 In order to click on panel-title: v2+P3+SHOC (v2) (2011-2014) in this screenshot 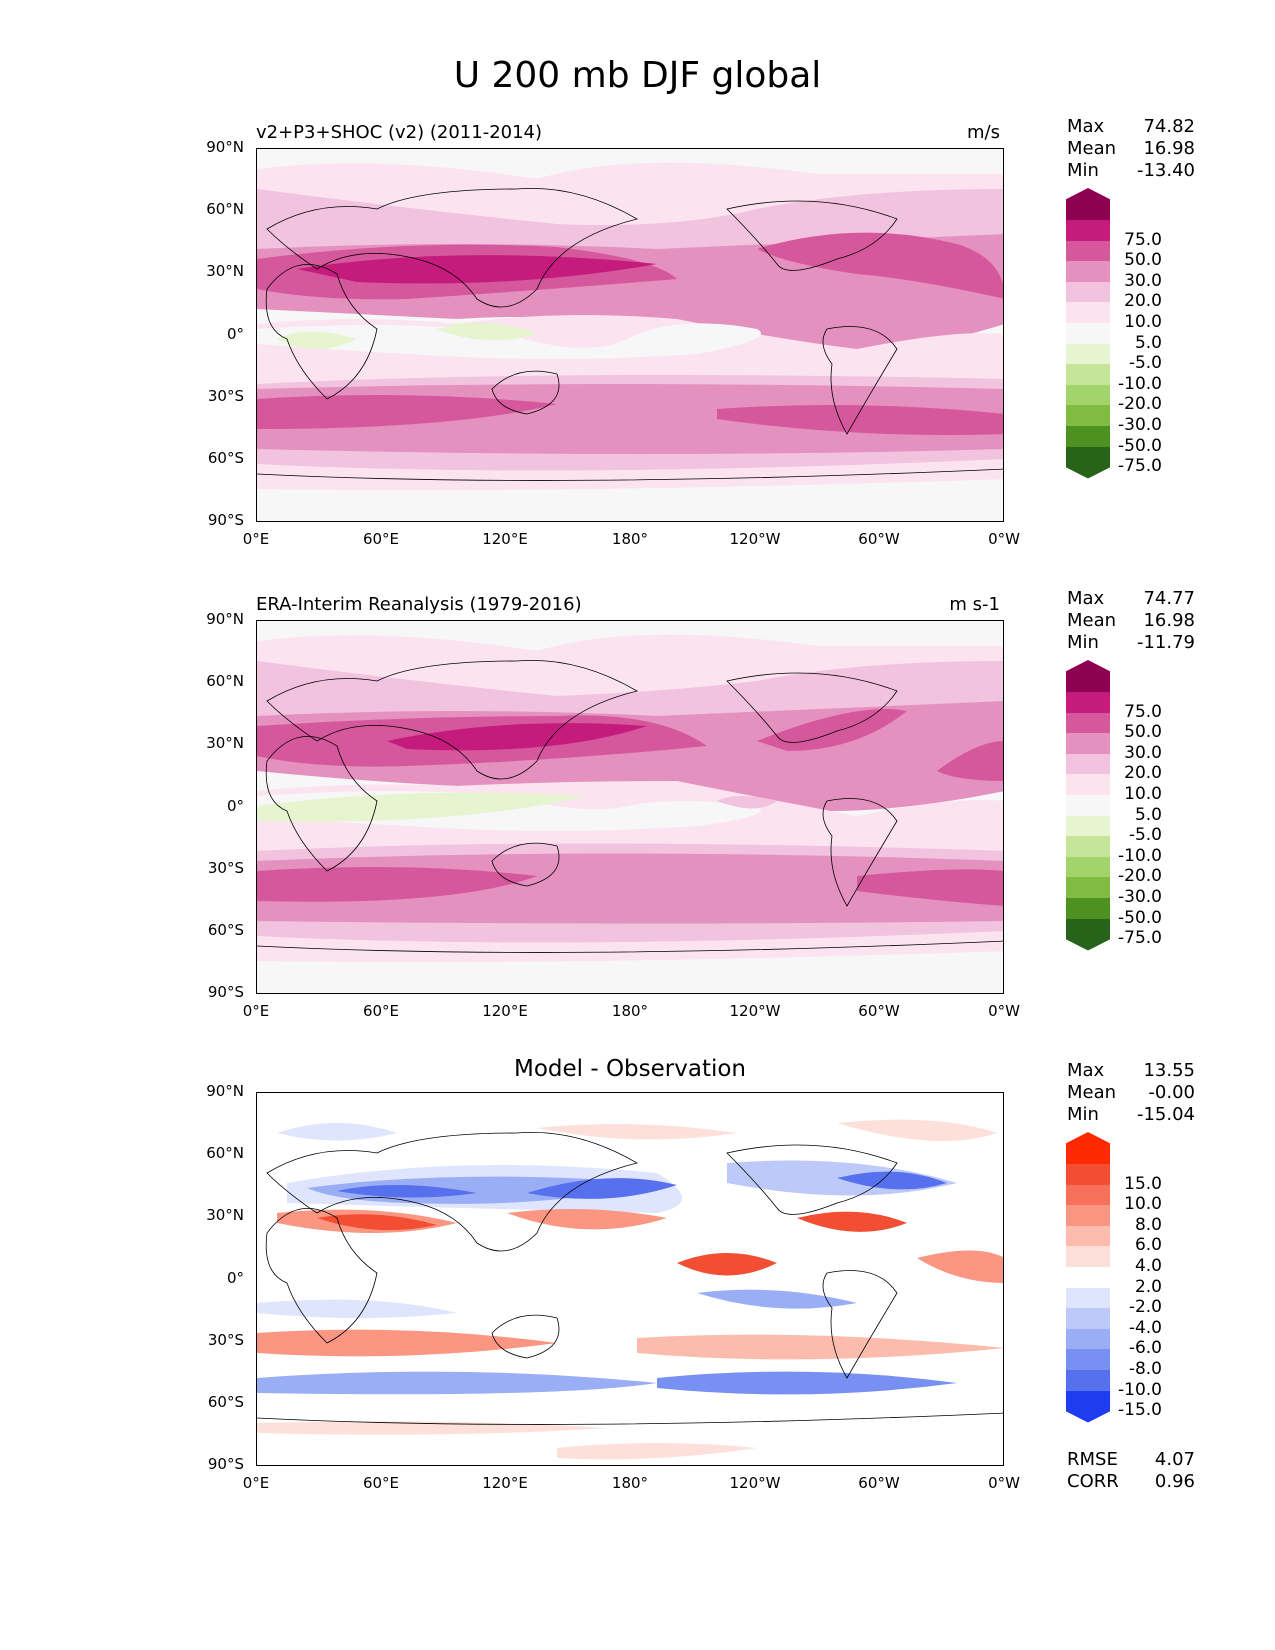, I will do `click(399, 132)`.